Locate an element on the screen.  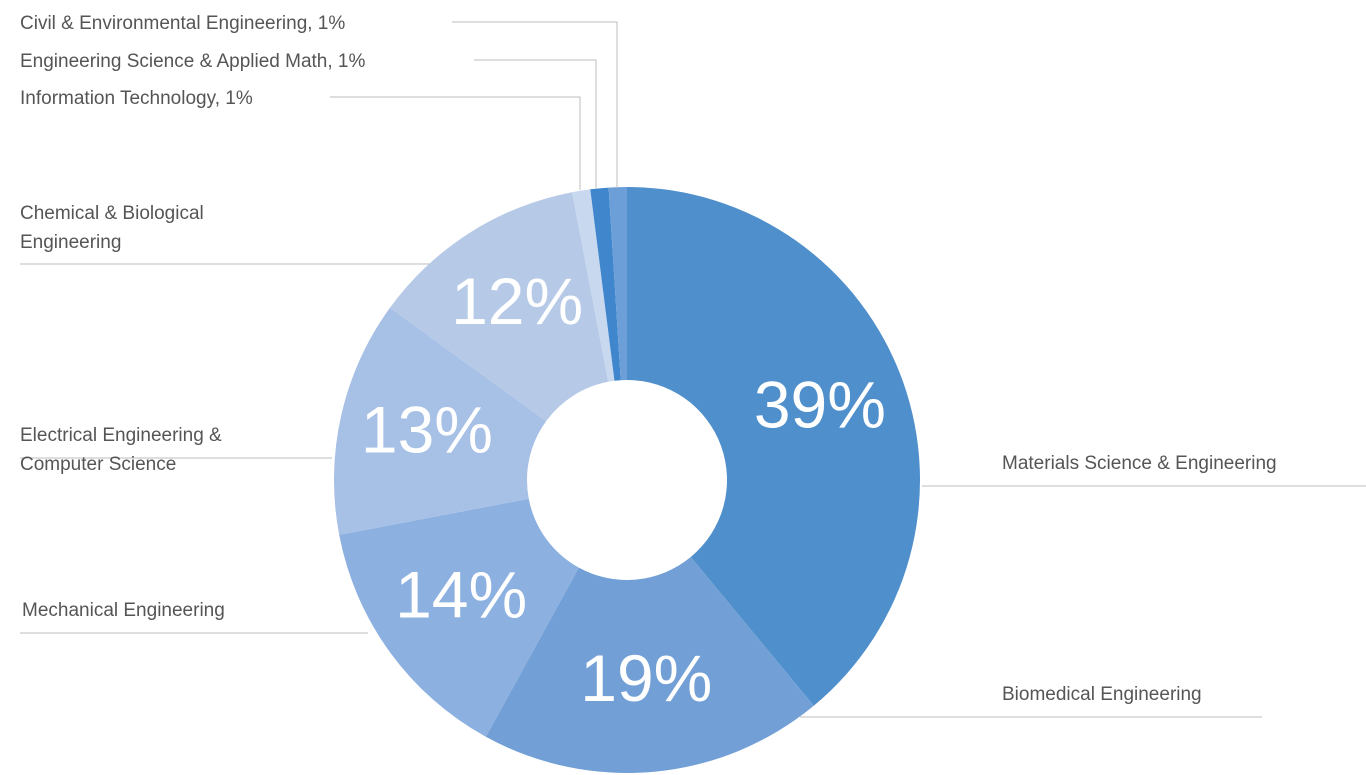
category-label: Engineering Science & Applied Math, 1% is located at coordinates (192, 61).